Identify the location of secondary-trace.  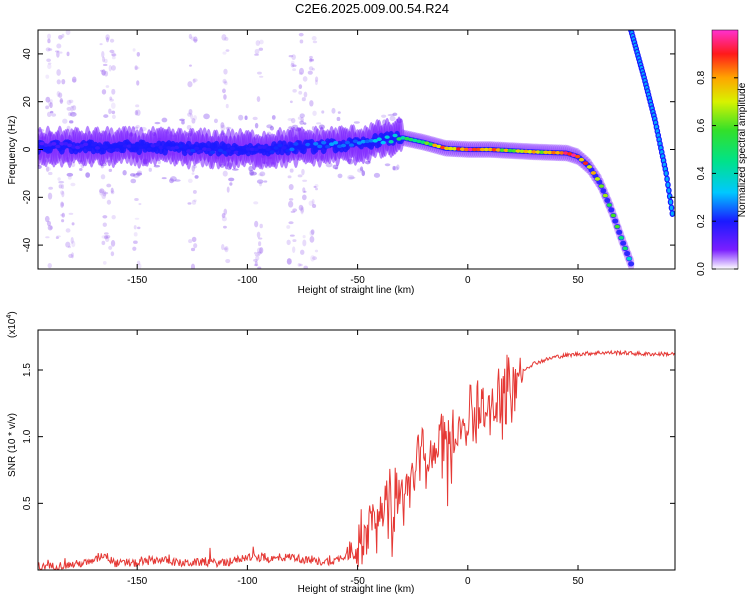
(651, 124).